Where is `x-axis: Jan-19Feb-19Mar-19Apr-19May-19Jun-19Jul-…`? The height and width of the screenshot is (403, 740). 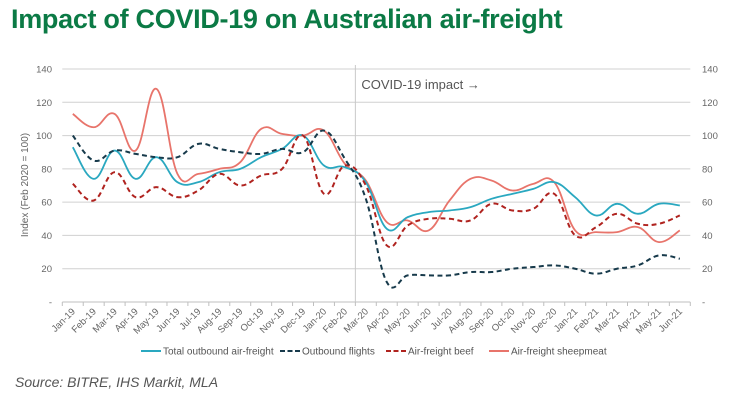 x-axis: Jan-19Feb-19Mar-19Apr-19May-19Jun-19Jul-… is located at coordinates (370, 319).